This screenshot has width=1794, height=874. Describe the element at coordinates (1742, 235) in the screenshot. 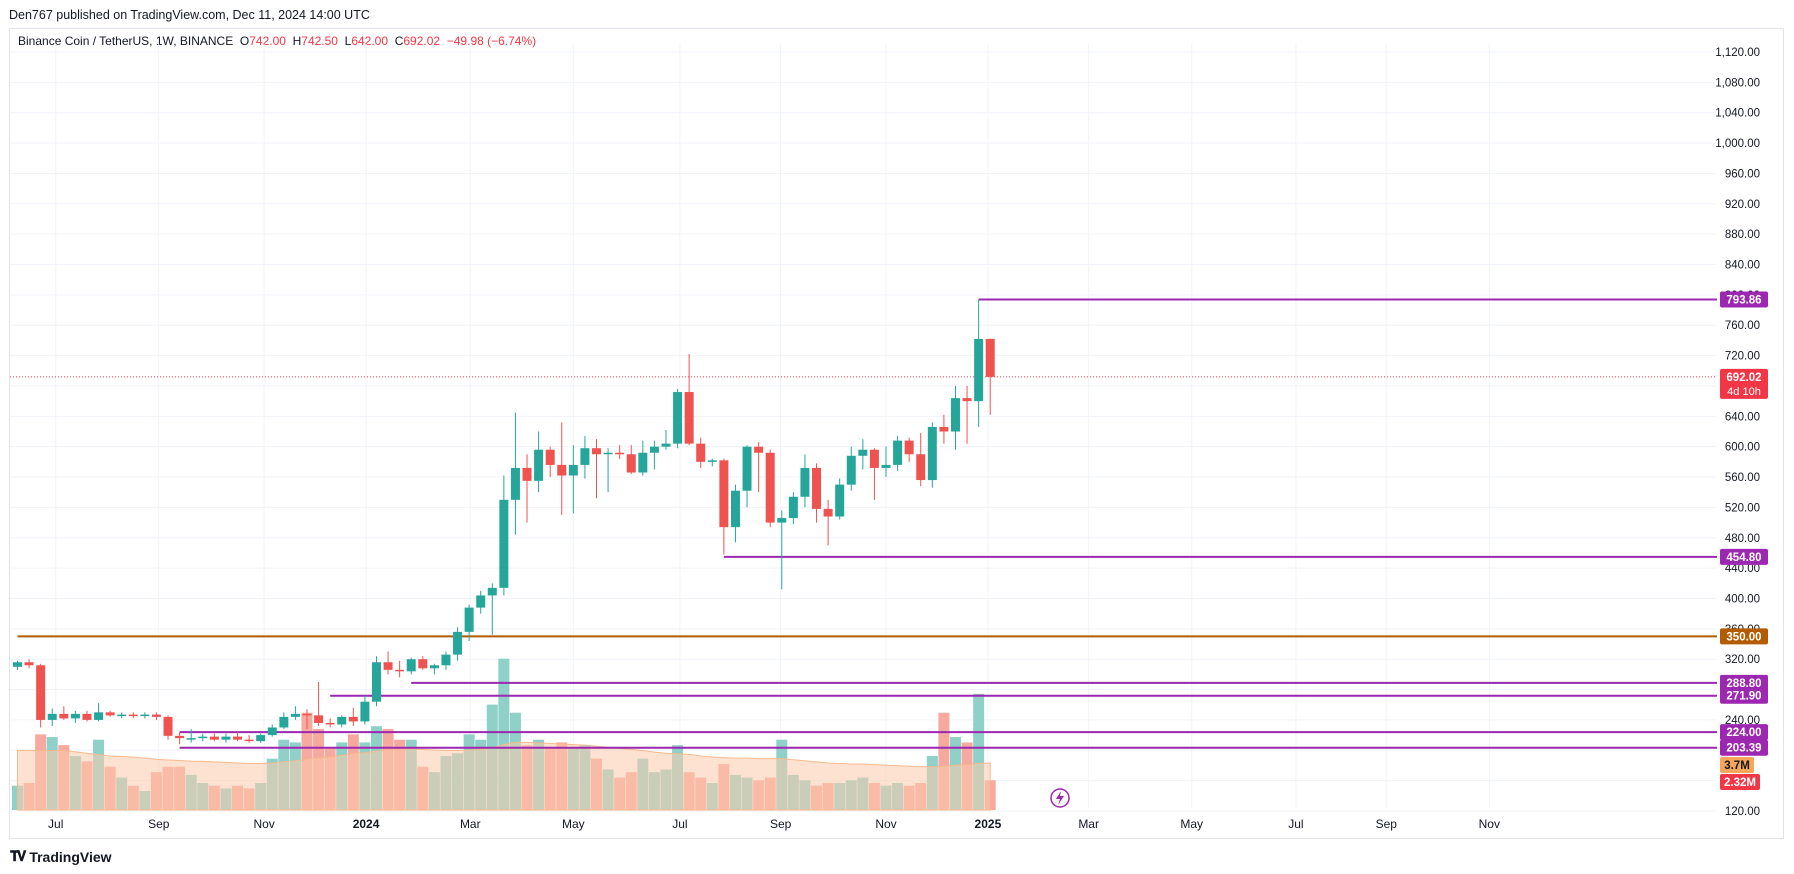

I see `y-tick-label: 880.00` at that location.